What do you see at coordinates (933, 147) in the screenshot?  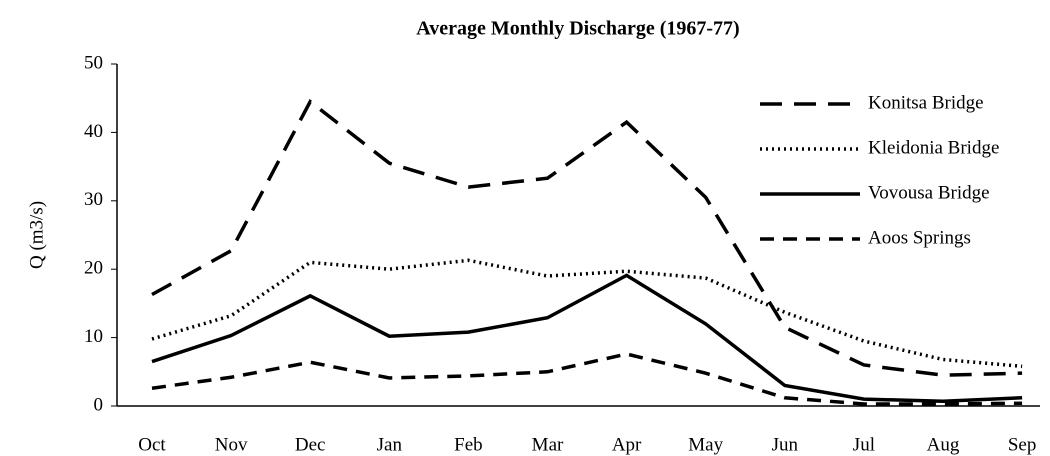 I see `legend-label: Kleidonia Bridge` at bounding box center [933, 147].